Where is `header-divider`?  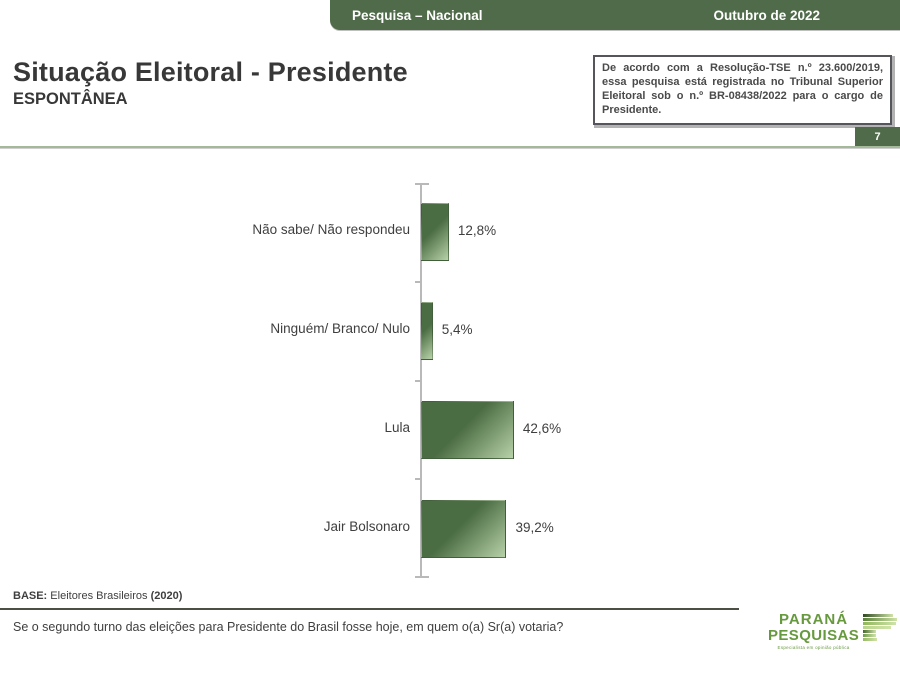 header-divider is located at coordinates (450, 147).